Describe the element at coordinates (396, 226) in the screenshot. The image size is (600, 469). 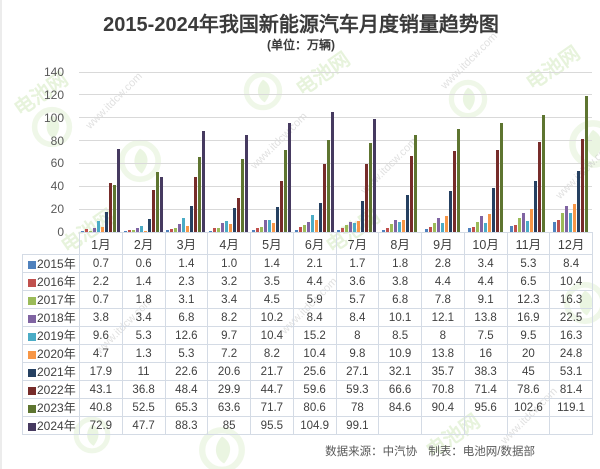
I see `bar-2018年-8月` at that location.